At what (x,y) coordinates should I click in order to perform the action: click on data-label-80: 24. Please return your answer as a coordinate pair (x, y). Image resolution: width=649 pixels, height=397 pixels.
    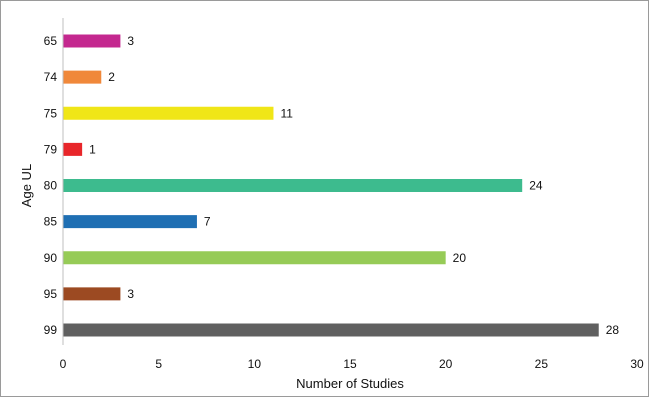
    Looking at the image, I should click on (536, 186).